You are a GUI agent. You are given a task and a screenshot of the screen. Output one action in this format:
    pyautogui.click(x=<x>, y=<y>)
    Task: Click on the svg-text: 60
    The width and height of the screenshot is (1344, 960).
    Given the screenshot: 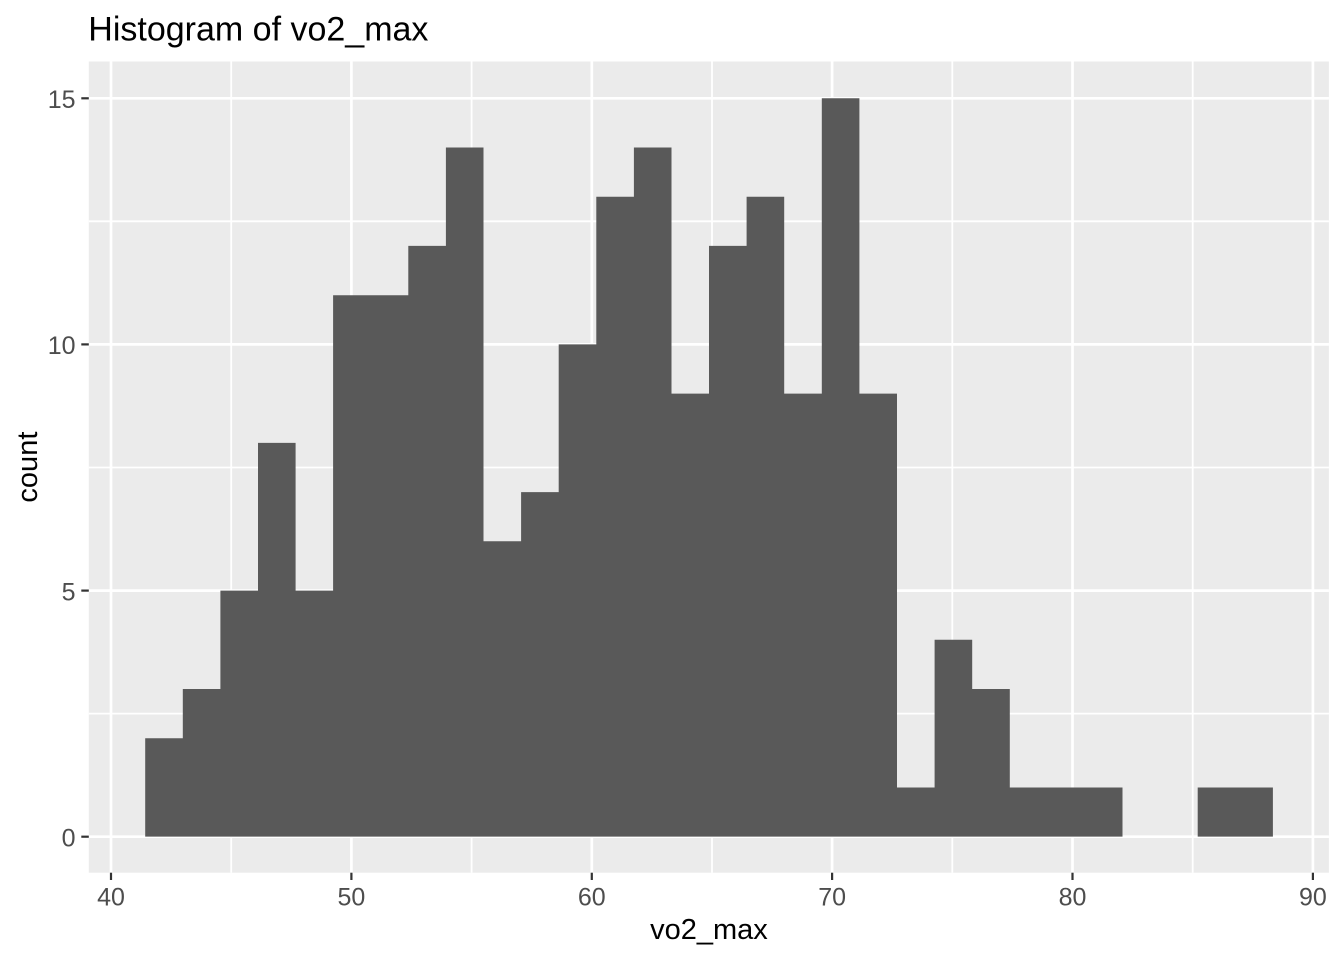 What is the action you would take?
    pyautogui.click(x=592, y=898)
    